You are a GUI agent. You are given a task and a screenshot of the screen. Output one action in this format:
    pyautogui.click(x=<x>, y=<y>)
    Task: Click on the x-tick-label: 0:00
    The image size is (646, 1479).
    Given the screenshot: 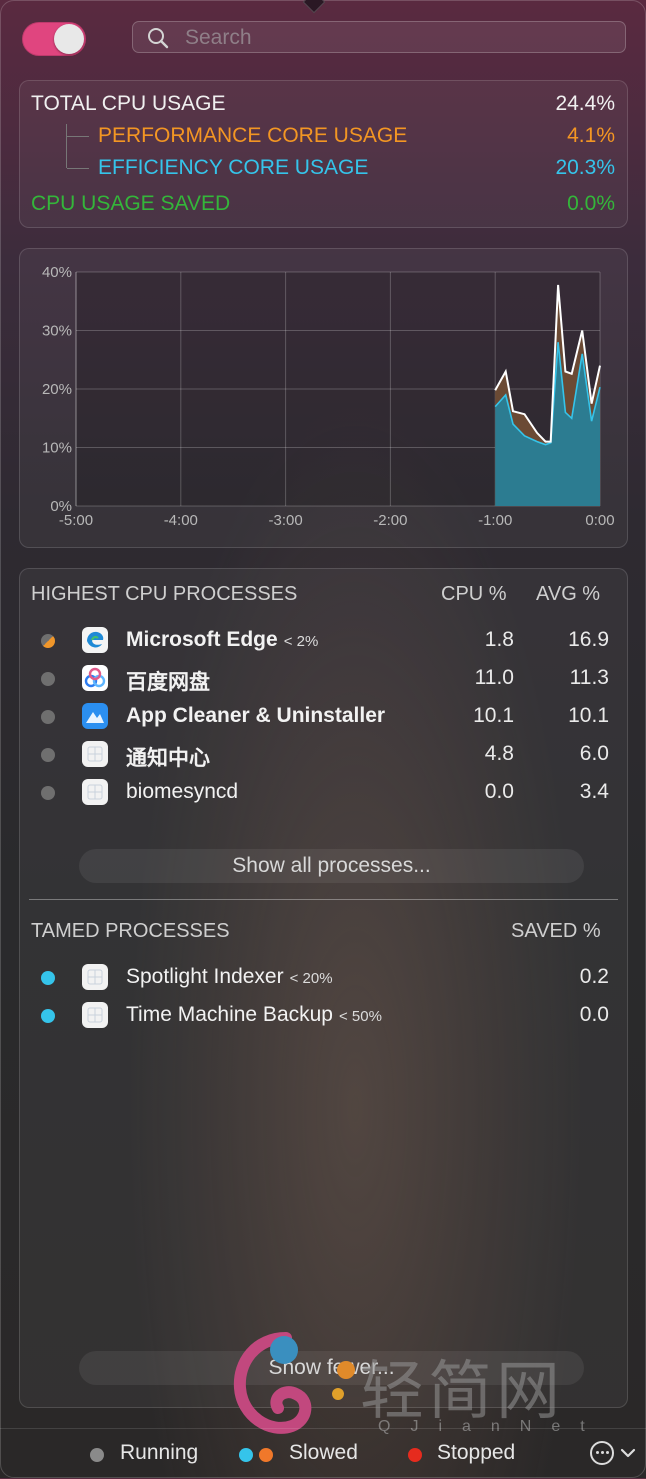 What is the action you would take?
    pyautogui.click(x=599, y=520)
    